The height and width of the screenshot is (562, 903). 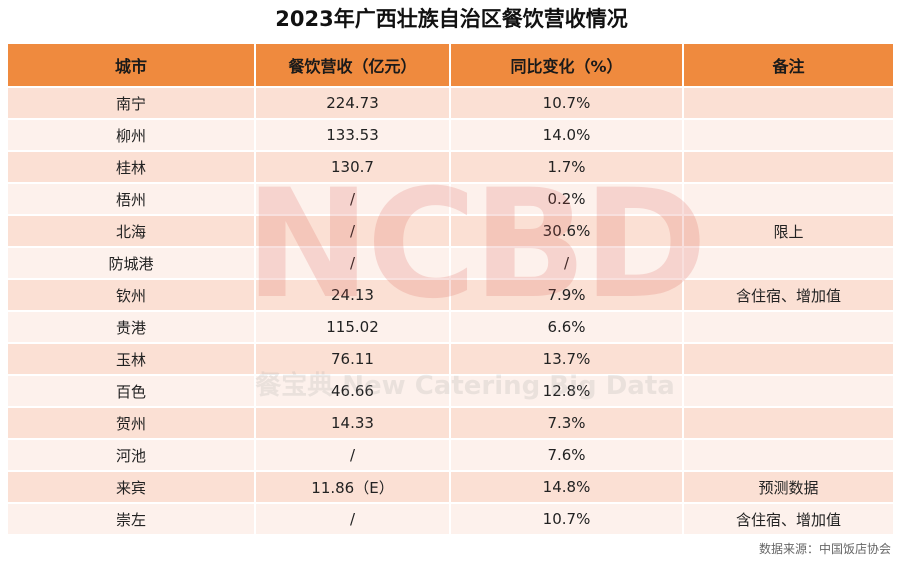 What do you see at coordinates (353, 134) in the screenshot?
I see `cell-revenue: 133.53` at bounding box center [353, 134].